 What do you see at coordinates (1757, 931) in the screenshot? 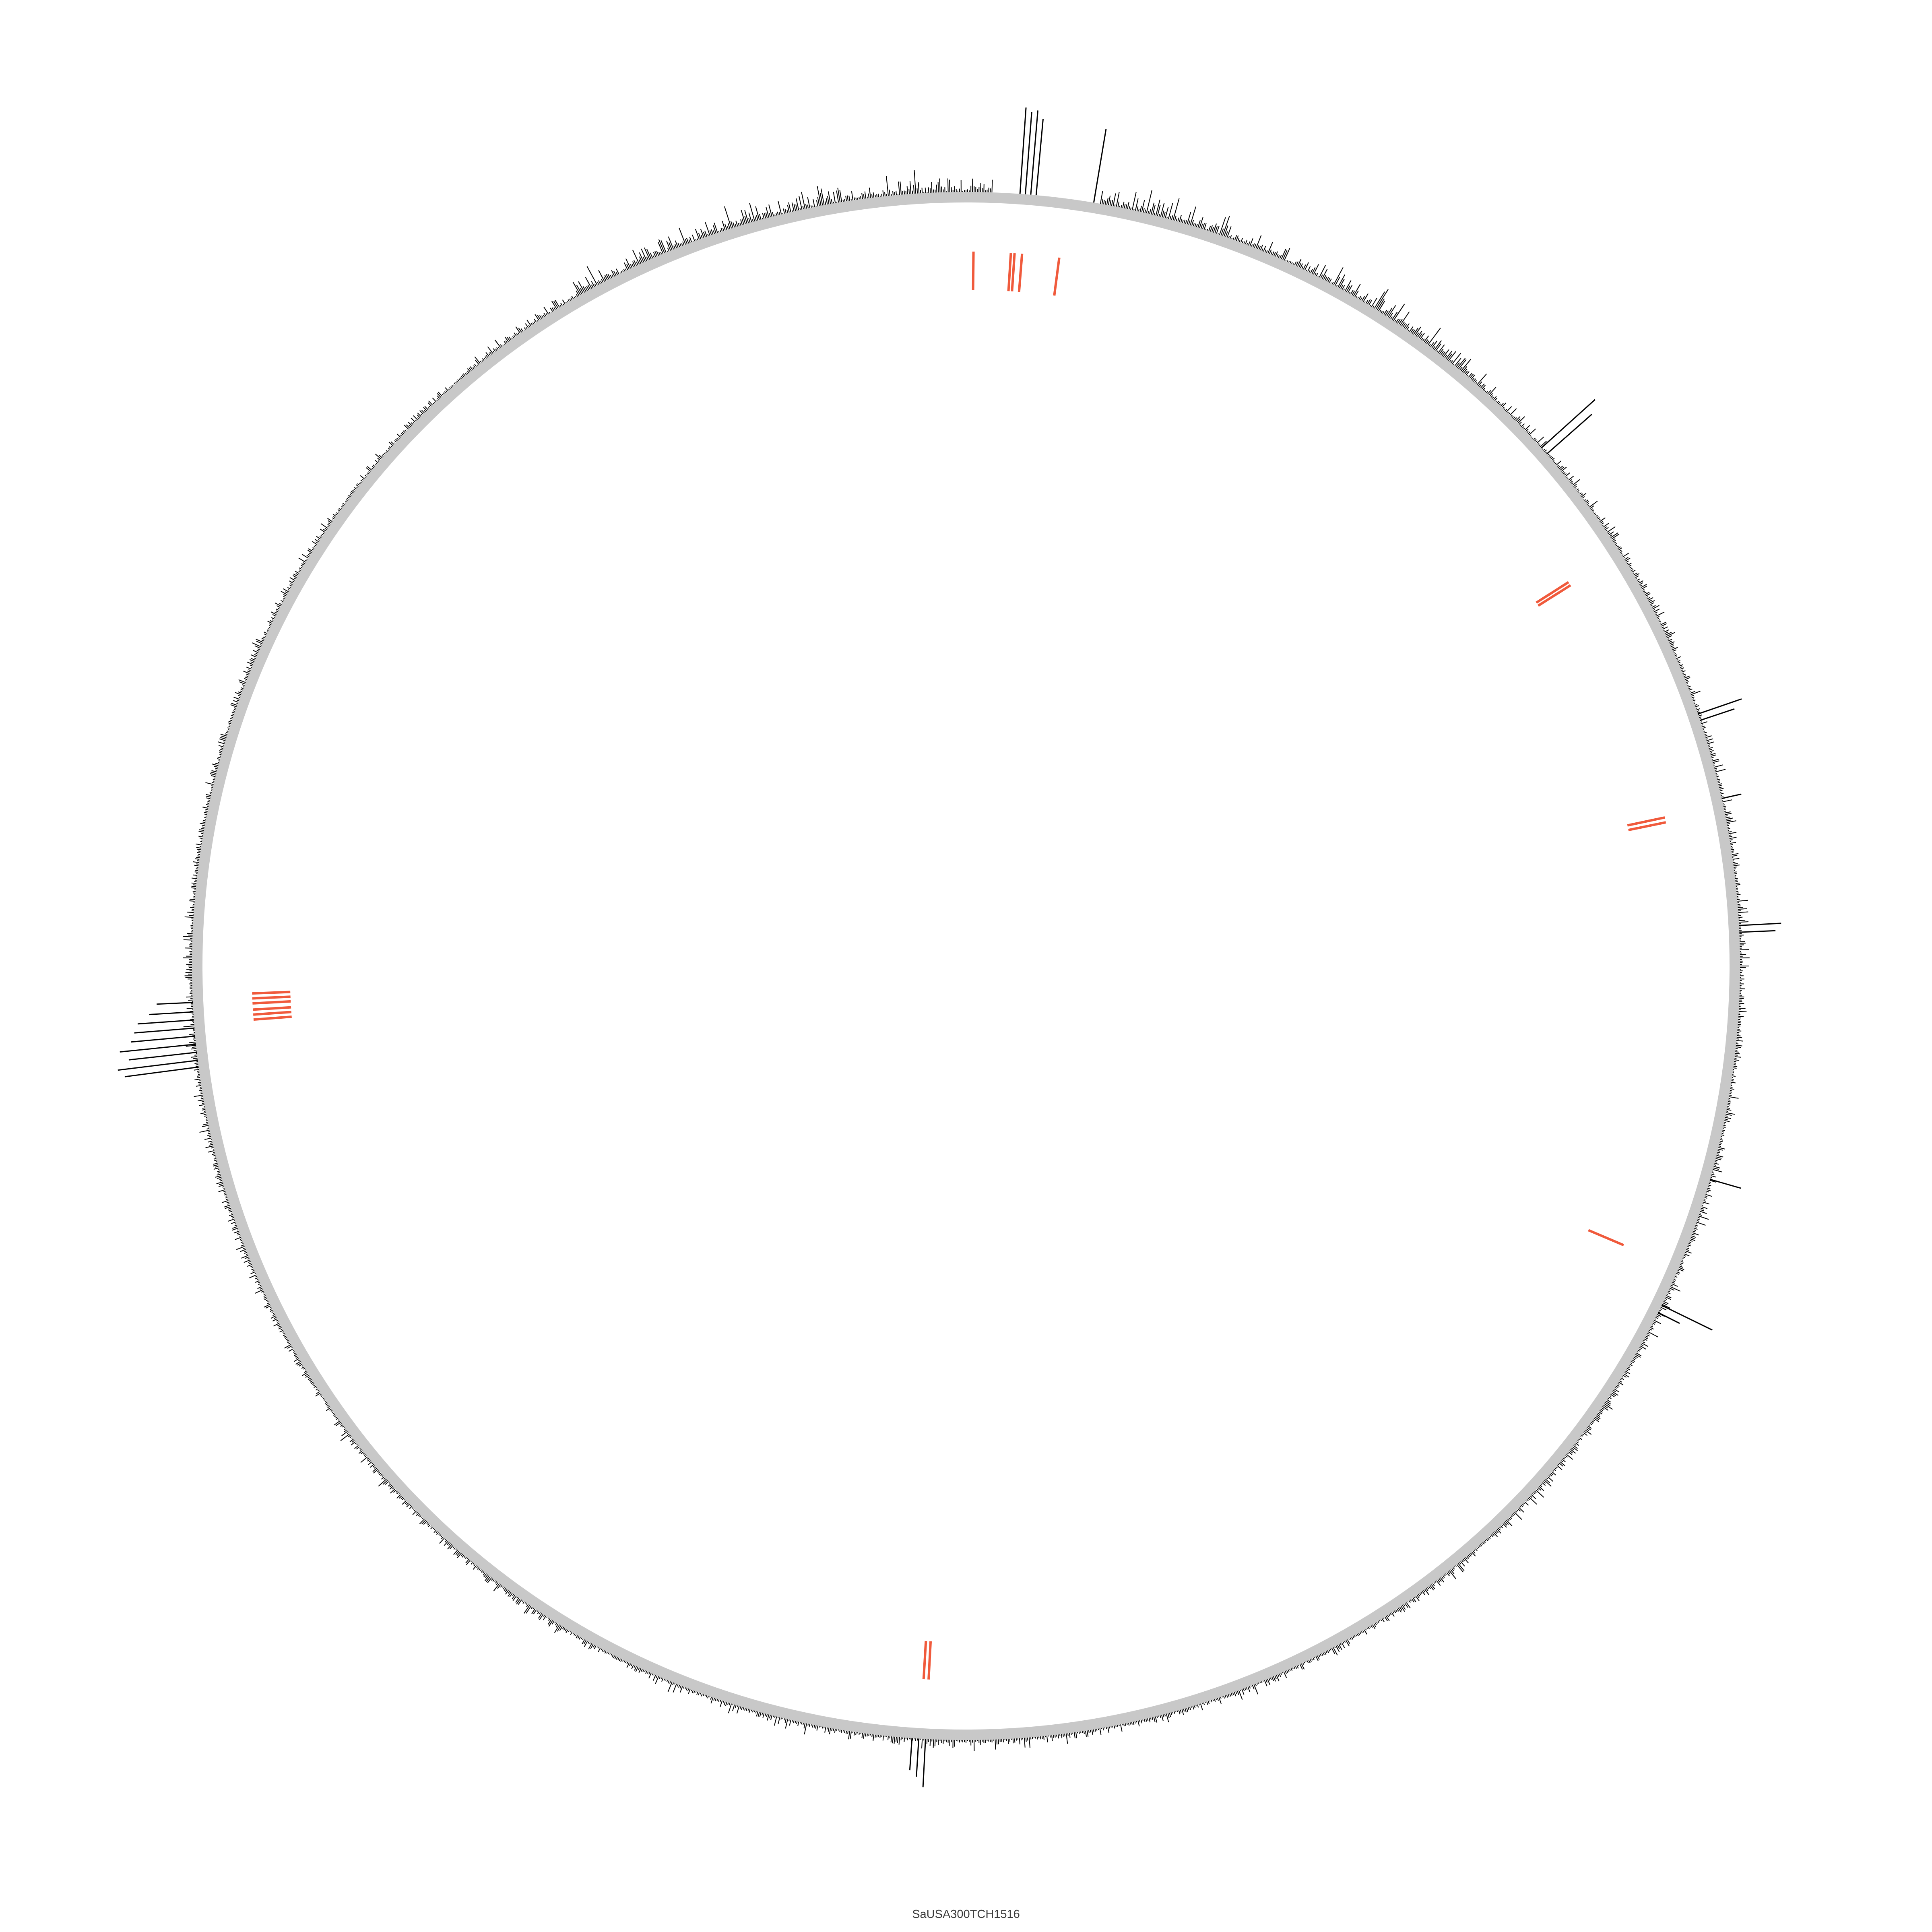
I see `coverage-peak` at bounding box center [1757, 931].